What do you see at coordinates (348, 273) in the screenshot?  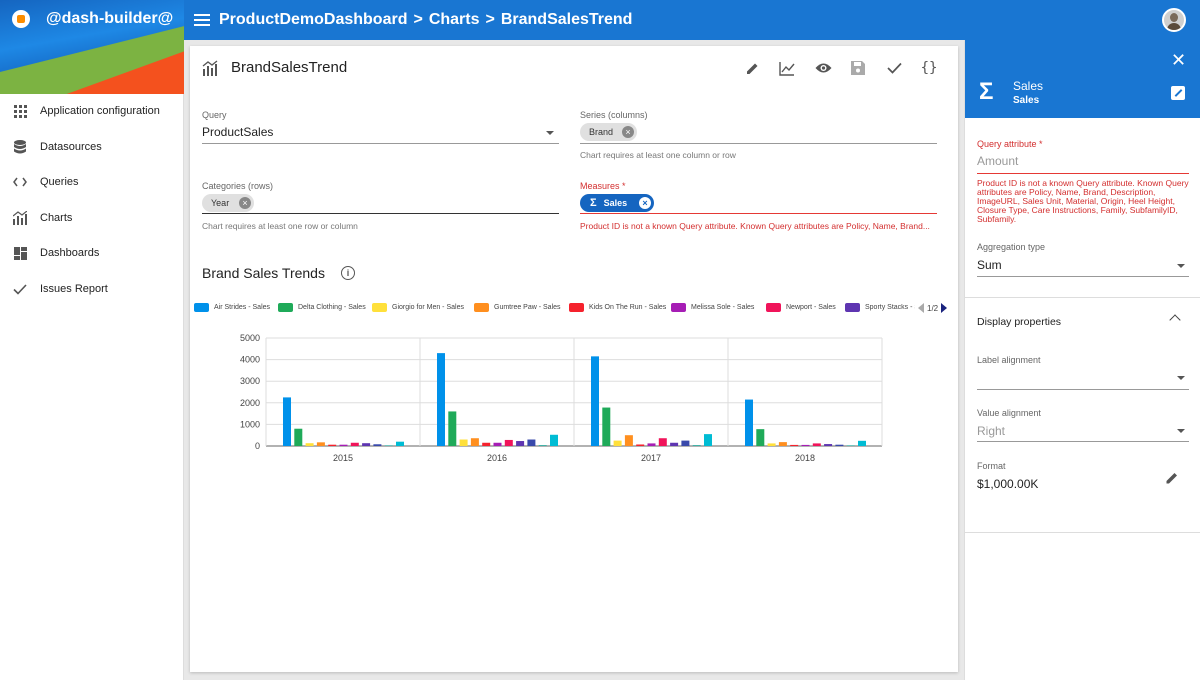 I see `info-icon: i` at bounding box center [348, 273].